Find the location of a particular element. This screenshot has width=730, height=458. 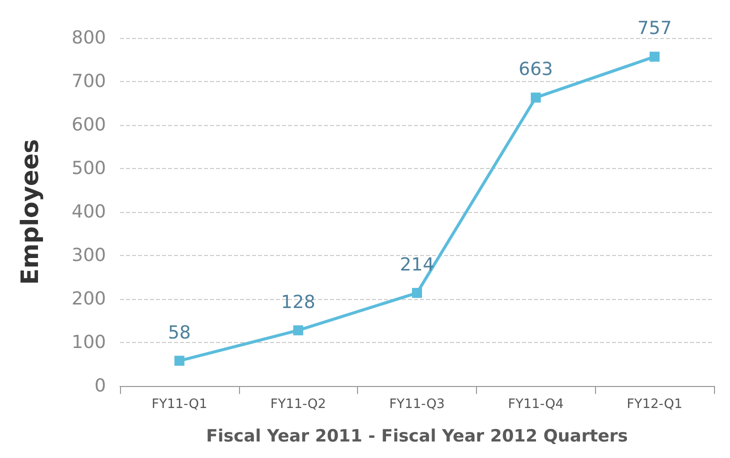

x-axis-title: Fiscal Year 2011 - Fiscal Year 2012 Quarters is located at coordinates (417, 436).